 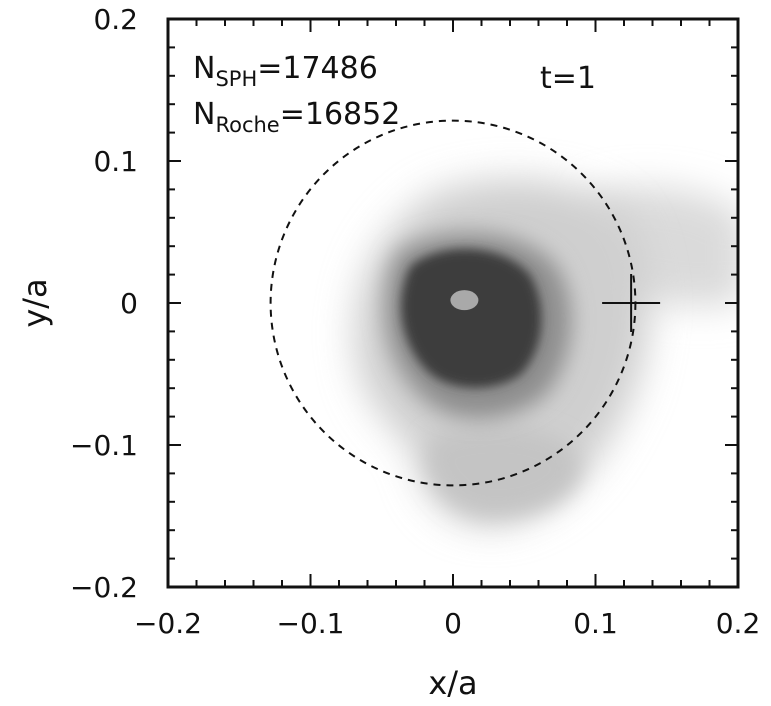 I want to click on dense-core-region, so click(x=471, y=318).